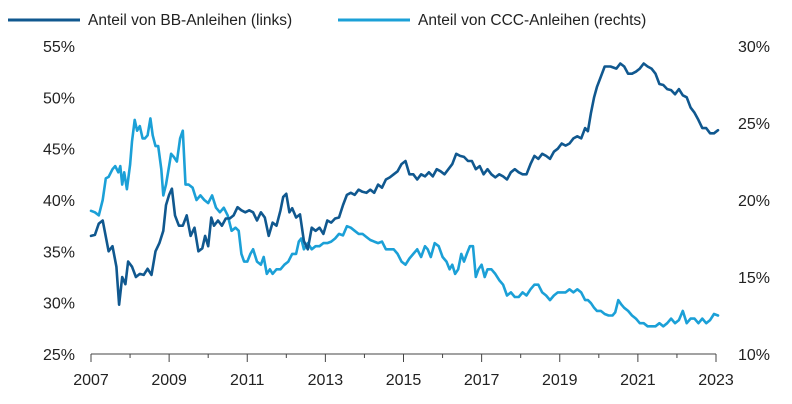 Image resolution: width=792 pixels, height=404 pixels. Describe the element at coordinates (91, 380) in the screenshot. I see `x-tick-label: 2007` at that location.